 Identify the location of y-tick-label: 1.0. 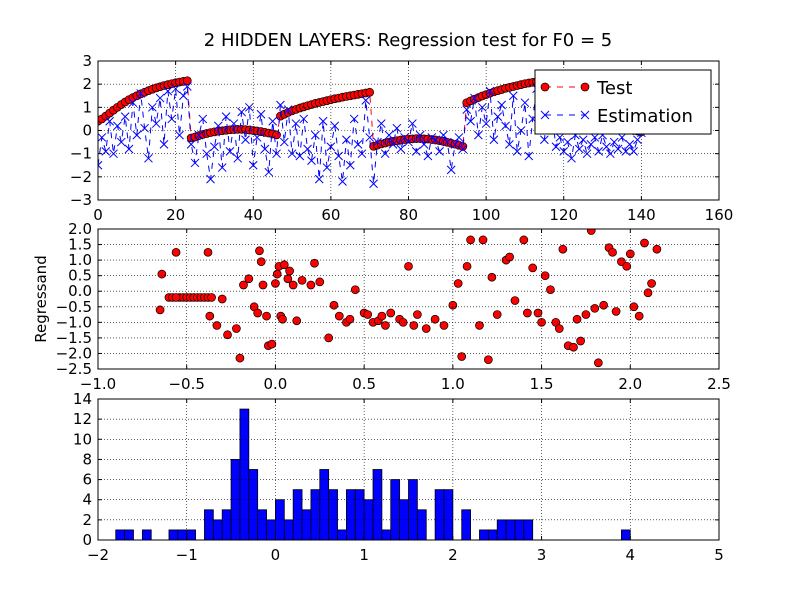
(80, 260).